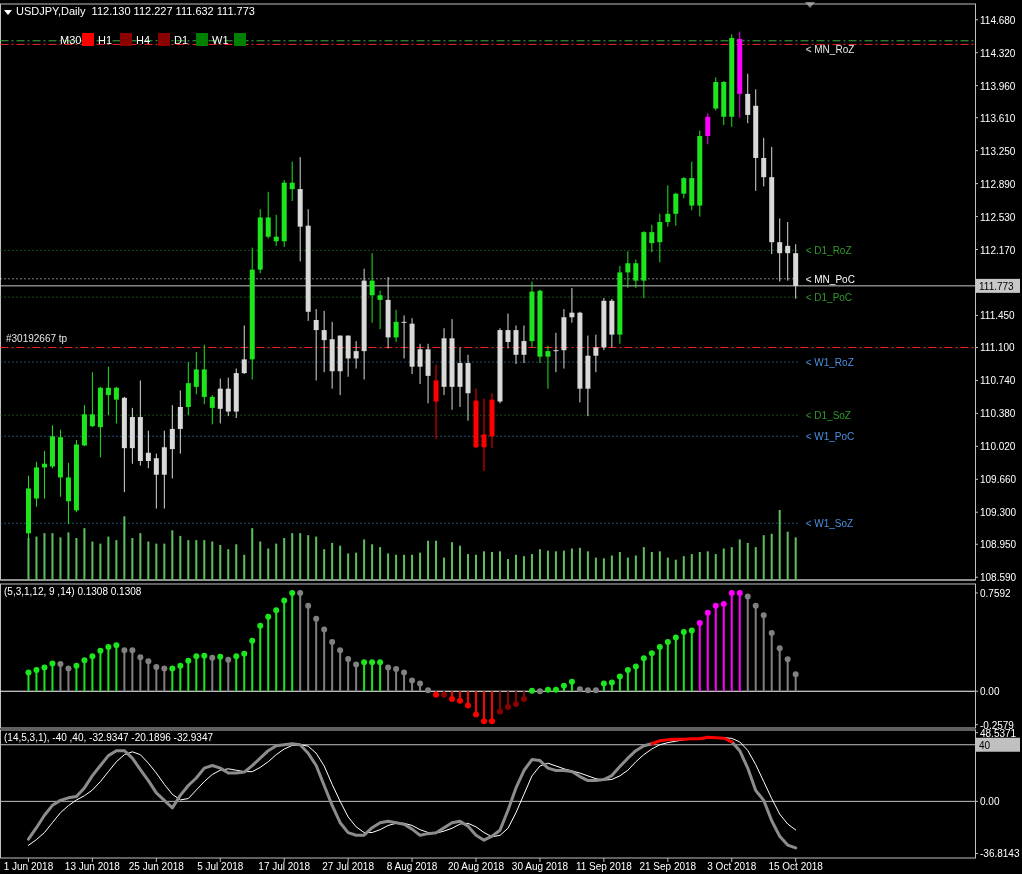 This screenshot has width=1022, height=874. Describe the element at coordinates (998, 381) in the screenshot. I see `y-tick-label: 110.740` at that location.